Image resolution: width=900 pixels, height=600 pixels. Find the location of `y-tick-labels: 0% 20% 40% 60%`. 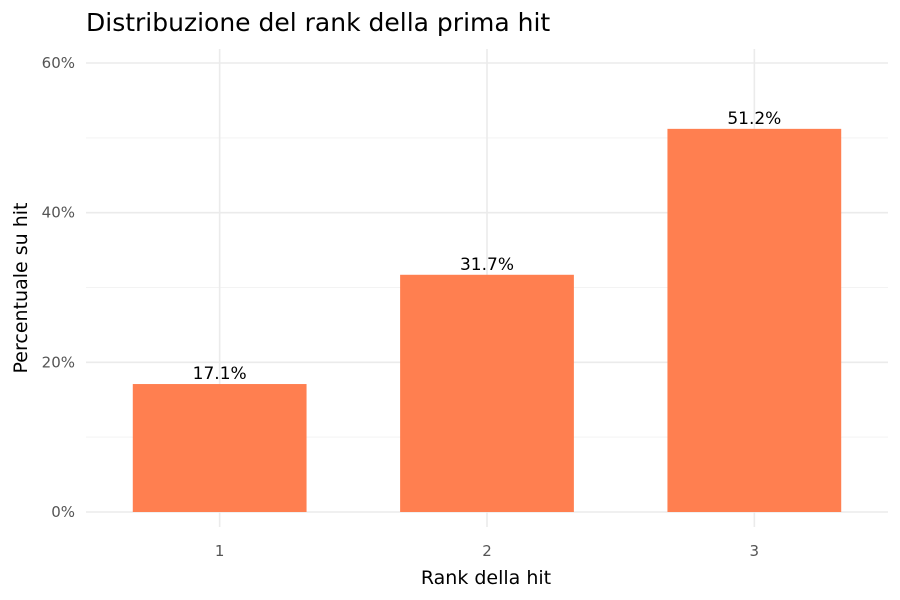

y-tick-labels: 0% 20% 40% 60% is located at coordinates (58, 287).